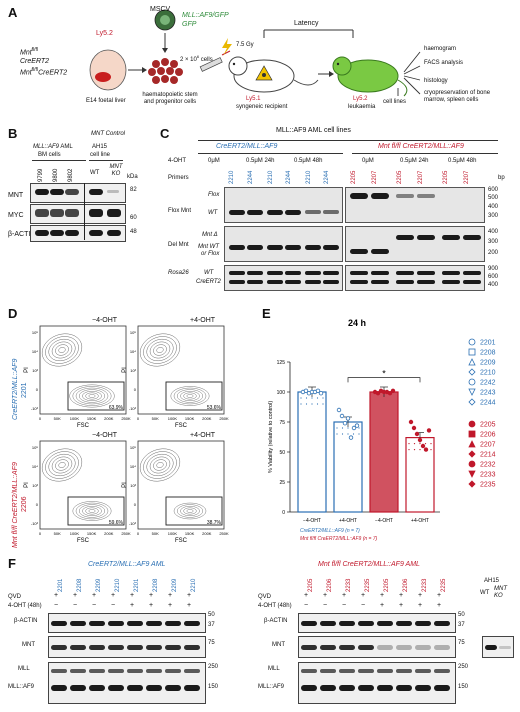  I want to click on d-pos-header-bottom: +4-OHT, so click(203, 435).